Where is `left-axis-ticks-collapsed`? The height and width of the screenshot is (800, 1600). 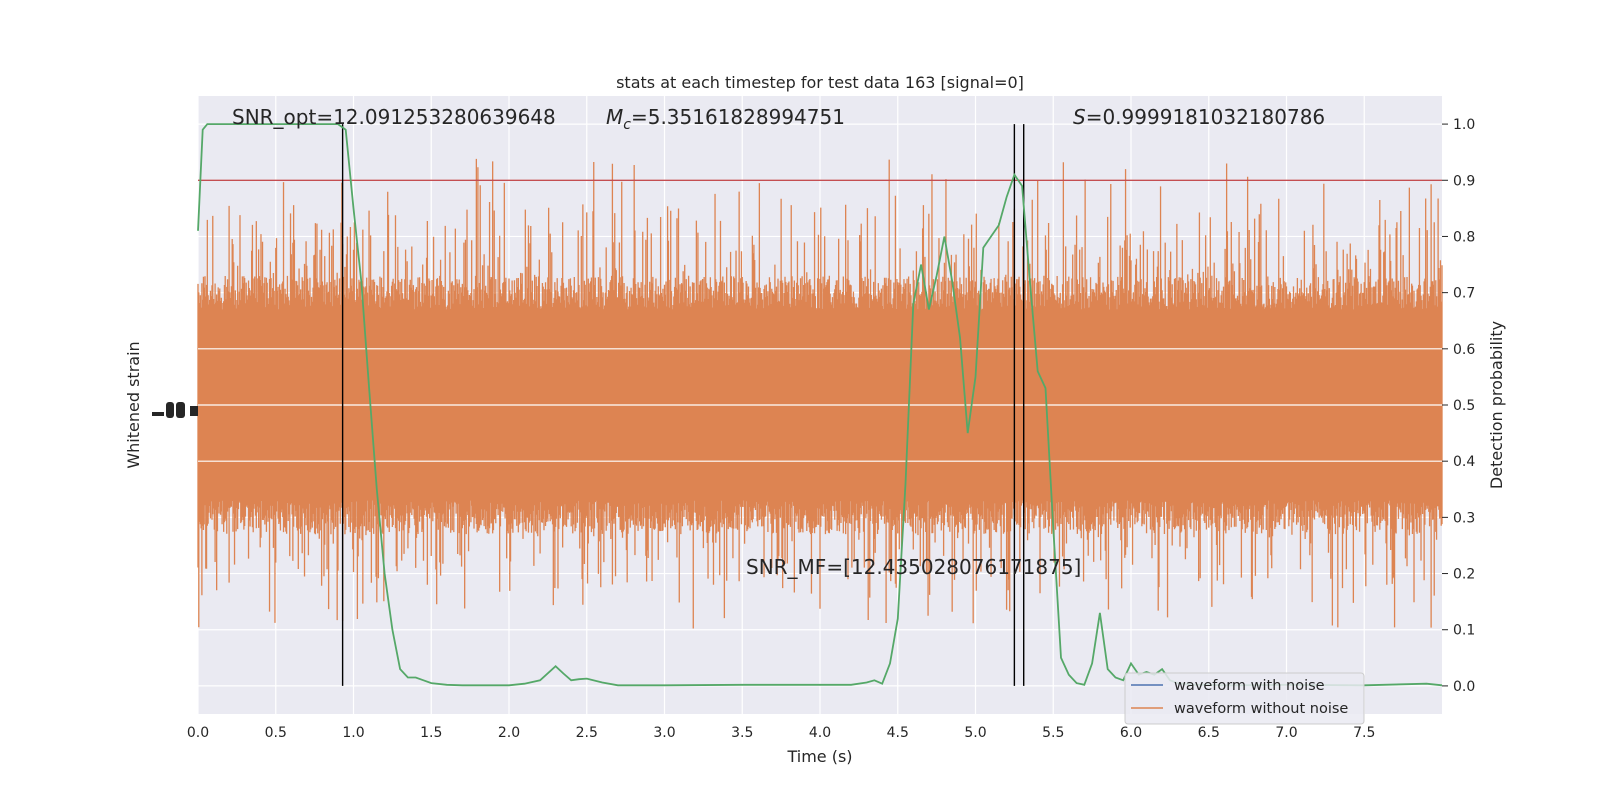 left-axis-ticks-collapsed is located at coordinates (175, 410).